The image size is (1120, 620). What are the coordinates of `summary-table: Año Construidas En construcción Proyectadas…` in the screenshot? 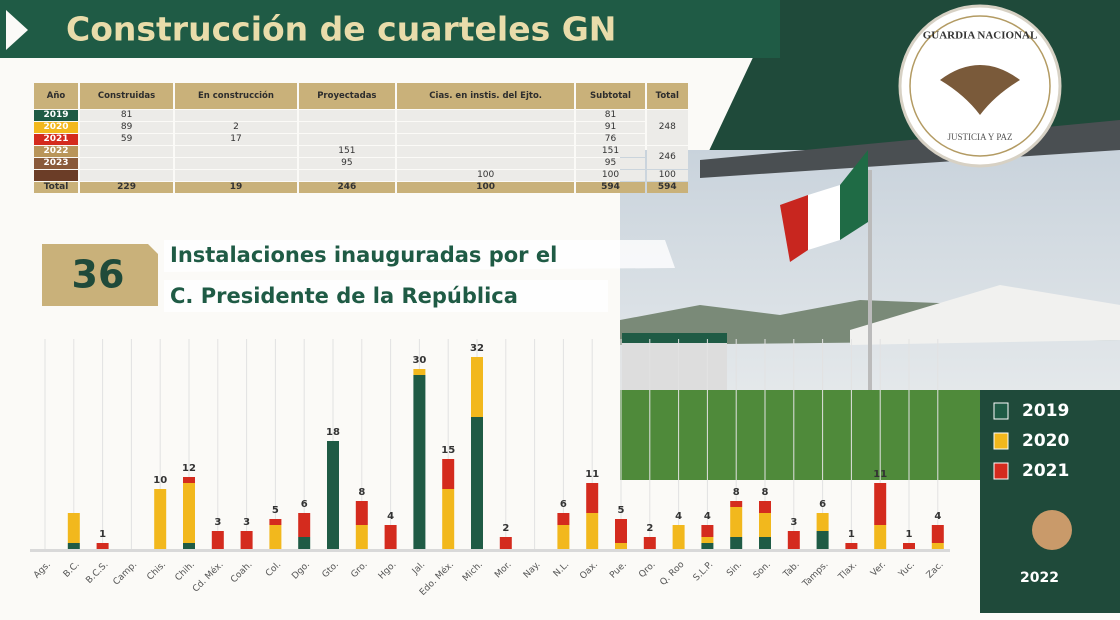 It's located at (361, 138).